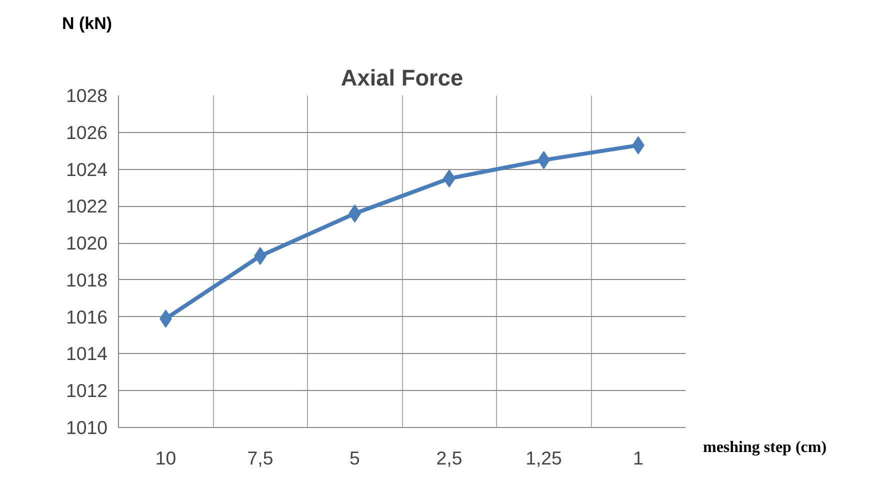 The width and height of the screenshot is (893, 501). What do you see at coordinates (87, 132) in the screenshot?
I see `y-tick-label: 1026` at bounding box center [87, 132].